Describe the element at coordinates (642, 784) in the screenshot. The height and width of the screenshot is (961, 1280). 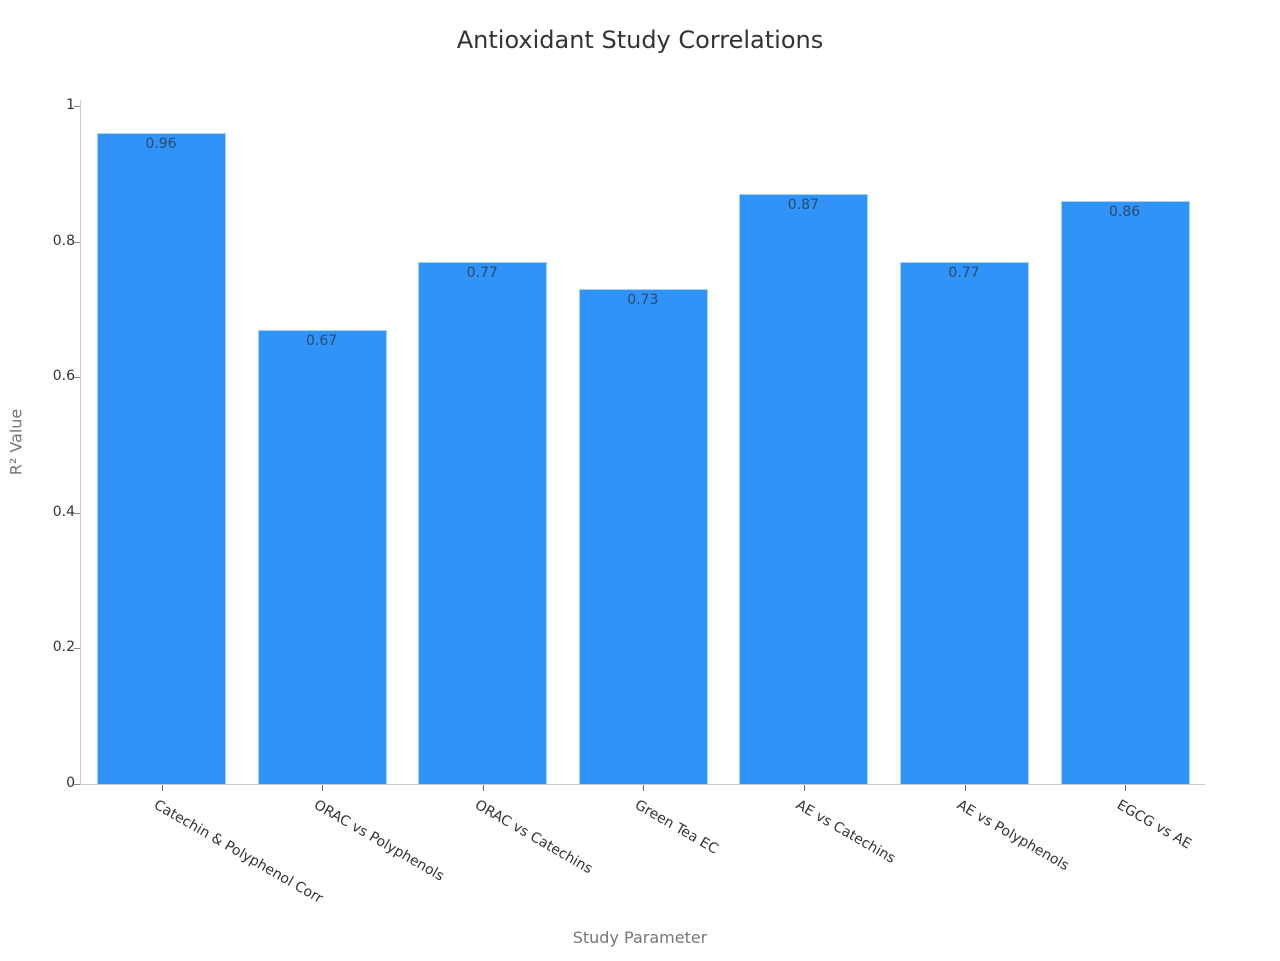
I see `x-axis-line` at that location.